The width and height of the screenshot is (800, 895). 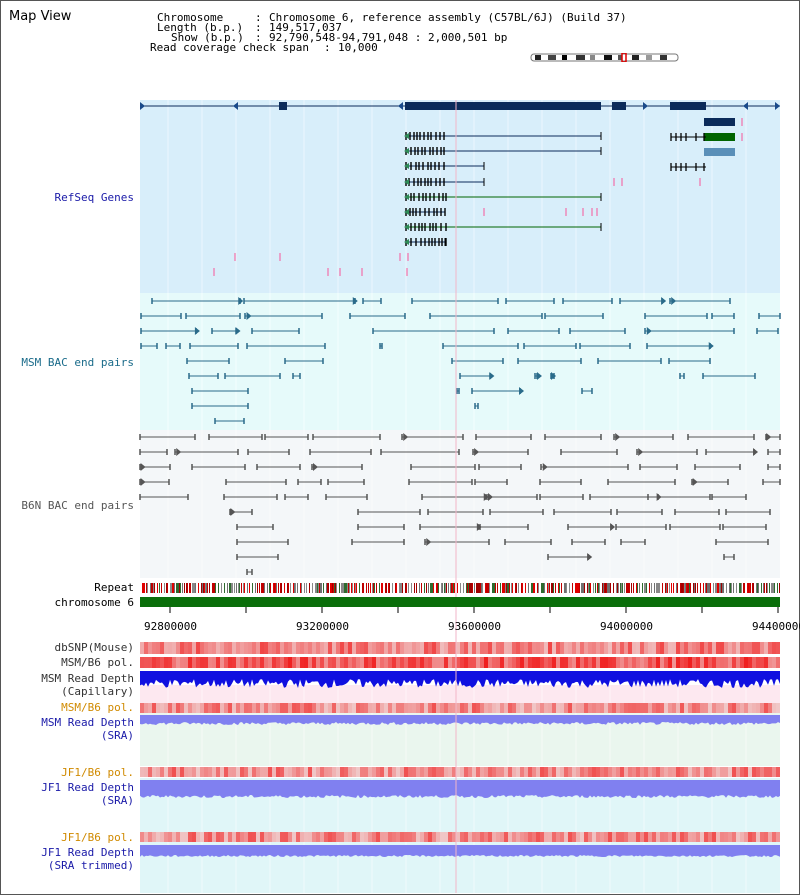 I want to click on show-value: 92,790,548-94,791,048 : 2,000,501 bp, so click(x=388, y=37).